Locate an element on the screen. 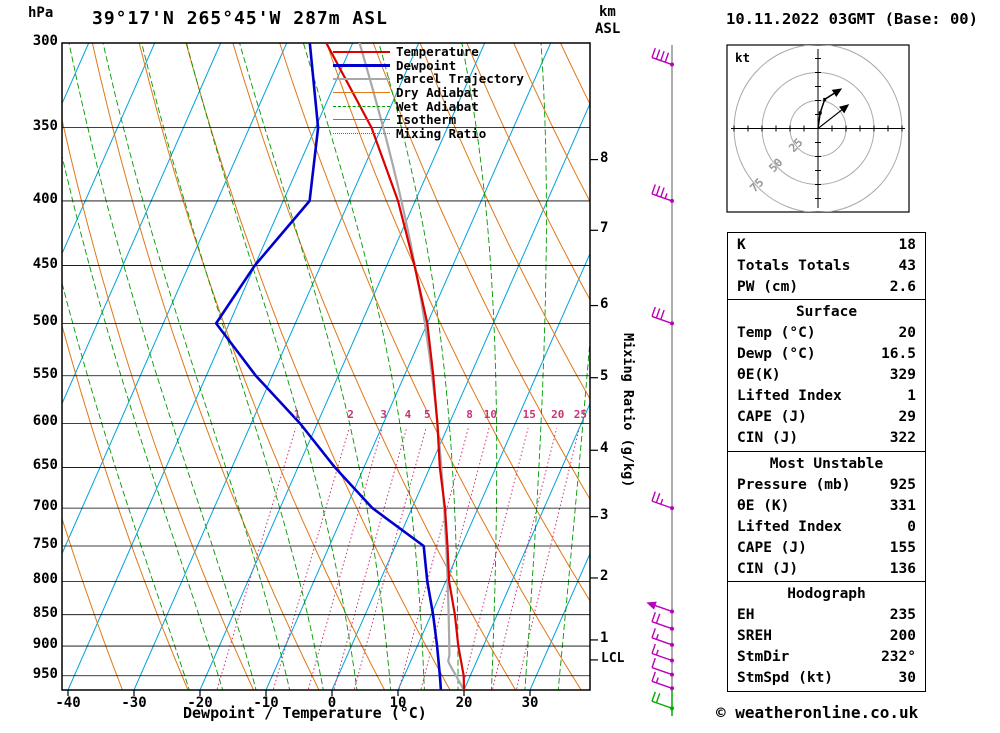 Image resolution: width=1000 pixels, height=733 pixels. mixing-ratio-axis-label: Mixing Ratio (g/kg) is located at coordinates (628, 410).